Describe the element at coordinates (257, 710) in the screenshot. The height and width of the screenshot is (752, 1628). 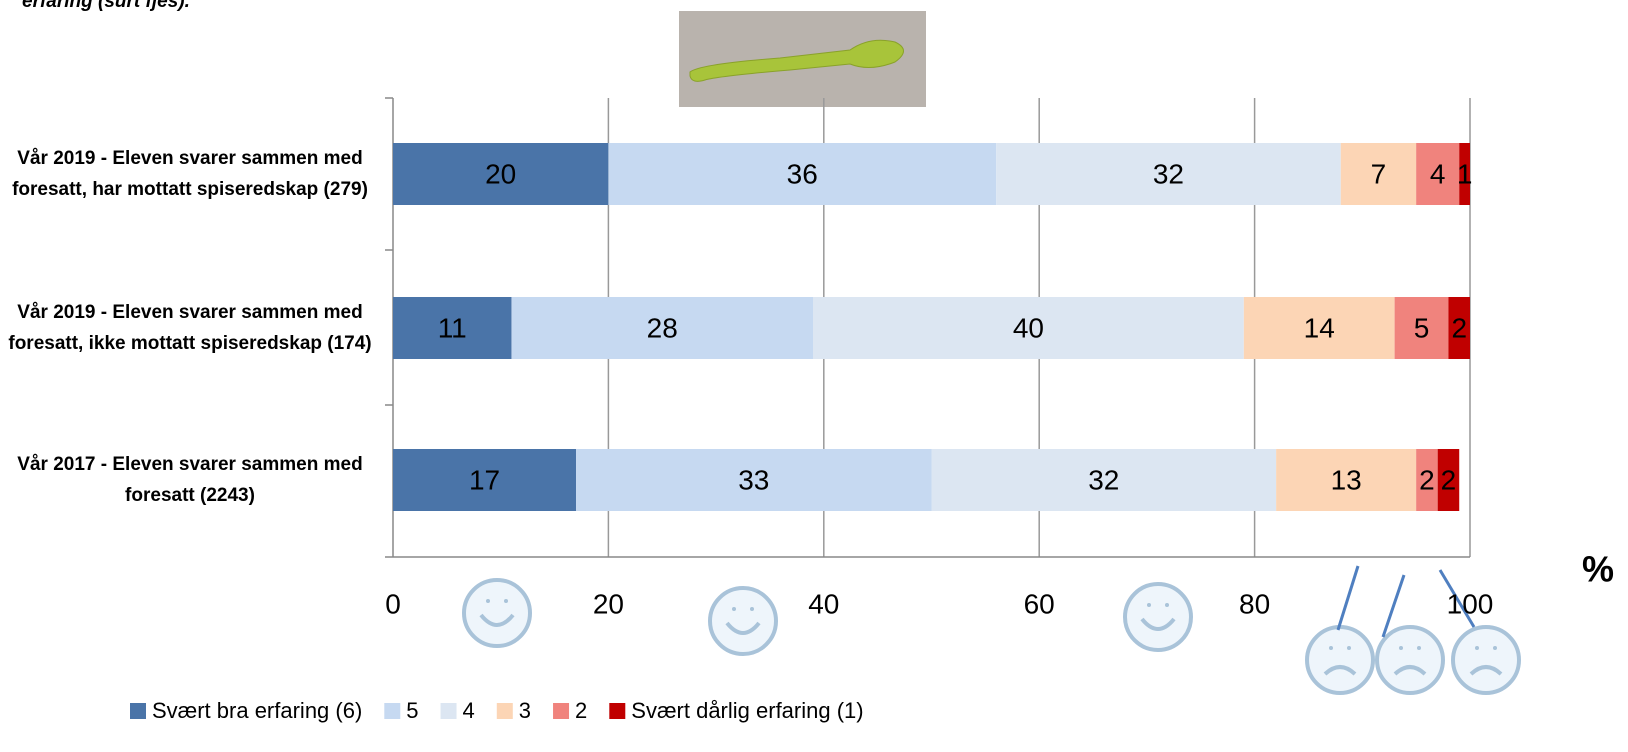
I see `legend-label: Svært bra erfaring (6)` at that location.